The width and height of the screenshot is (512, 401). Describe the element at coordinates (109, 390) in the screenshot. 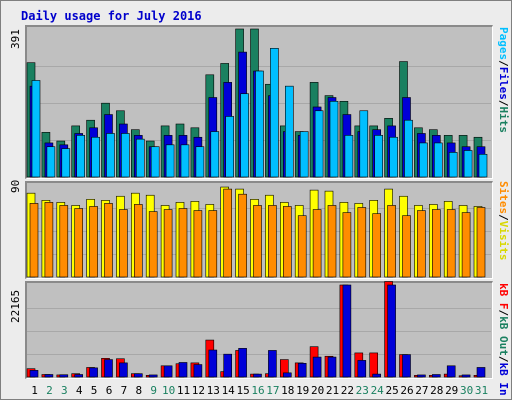

I see `day-label: 6` at that location.